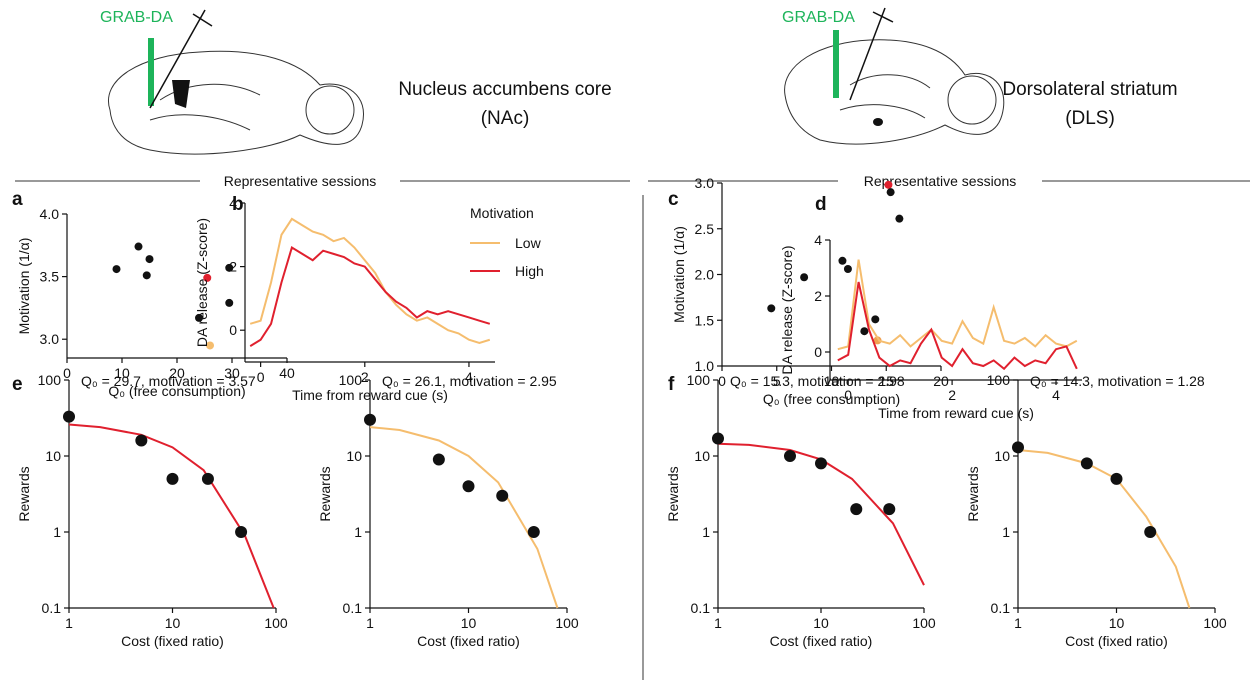  Describe the element at coordinates (787, 309) in the screenshot. I see `y-axis-label: DA release (Z-score)` at that location.